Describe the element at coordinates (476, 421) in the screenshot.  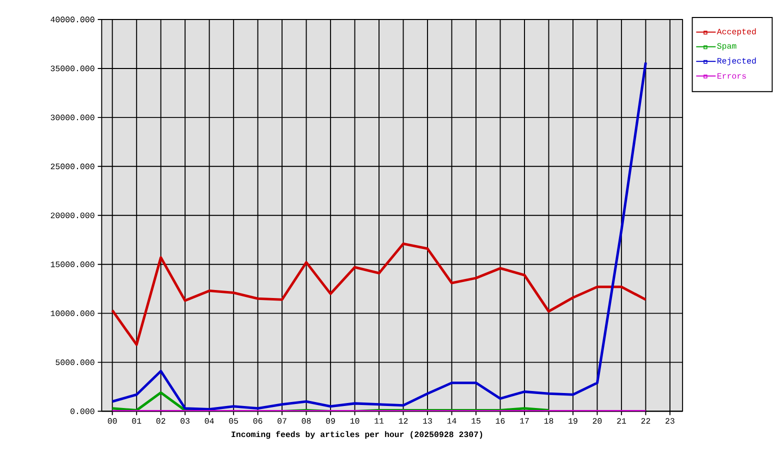
I see `x-tick-label: 15` at that location.